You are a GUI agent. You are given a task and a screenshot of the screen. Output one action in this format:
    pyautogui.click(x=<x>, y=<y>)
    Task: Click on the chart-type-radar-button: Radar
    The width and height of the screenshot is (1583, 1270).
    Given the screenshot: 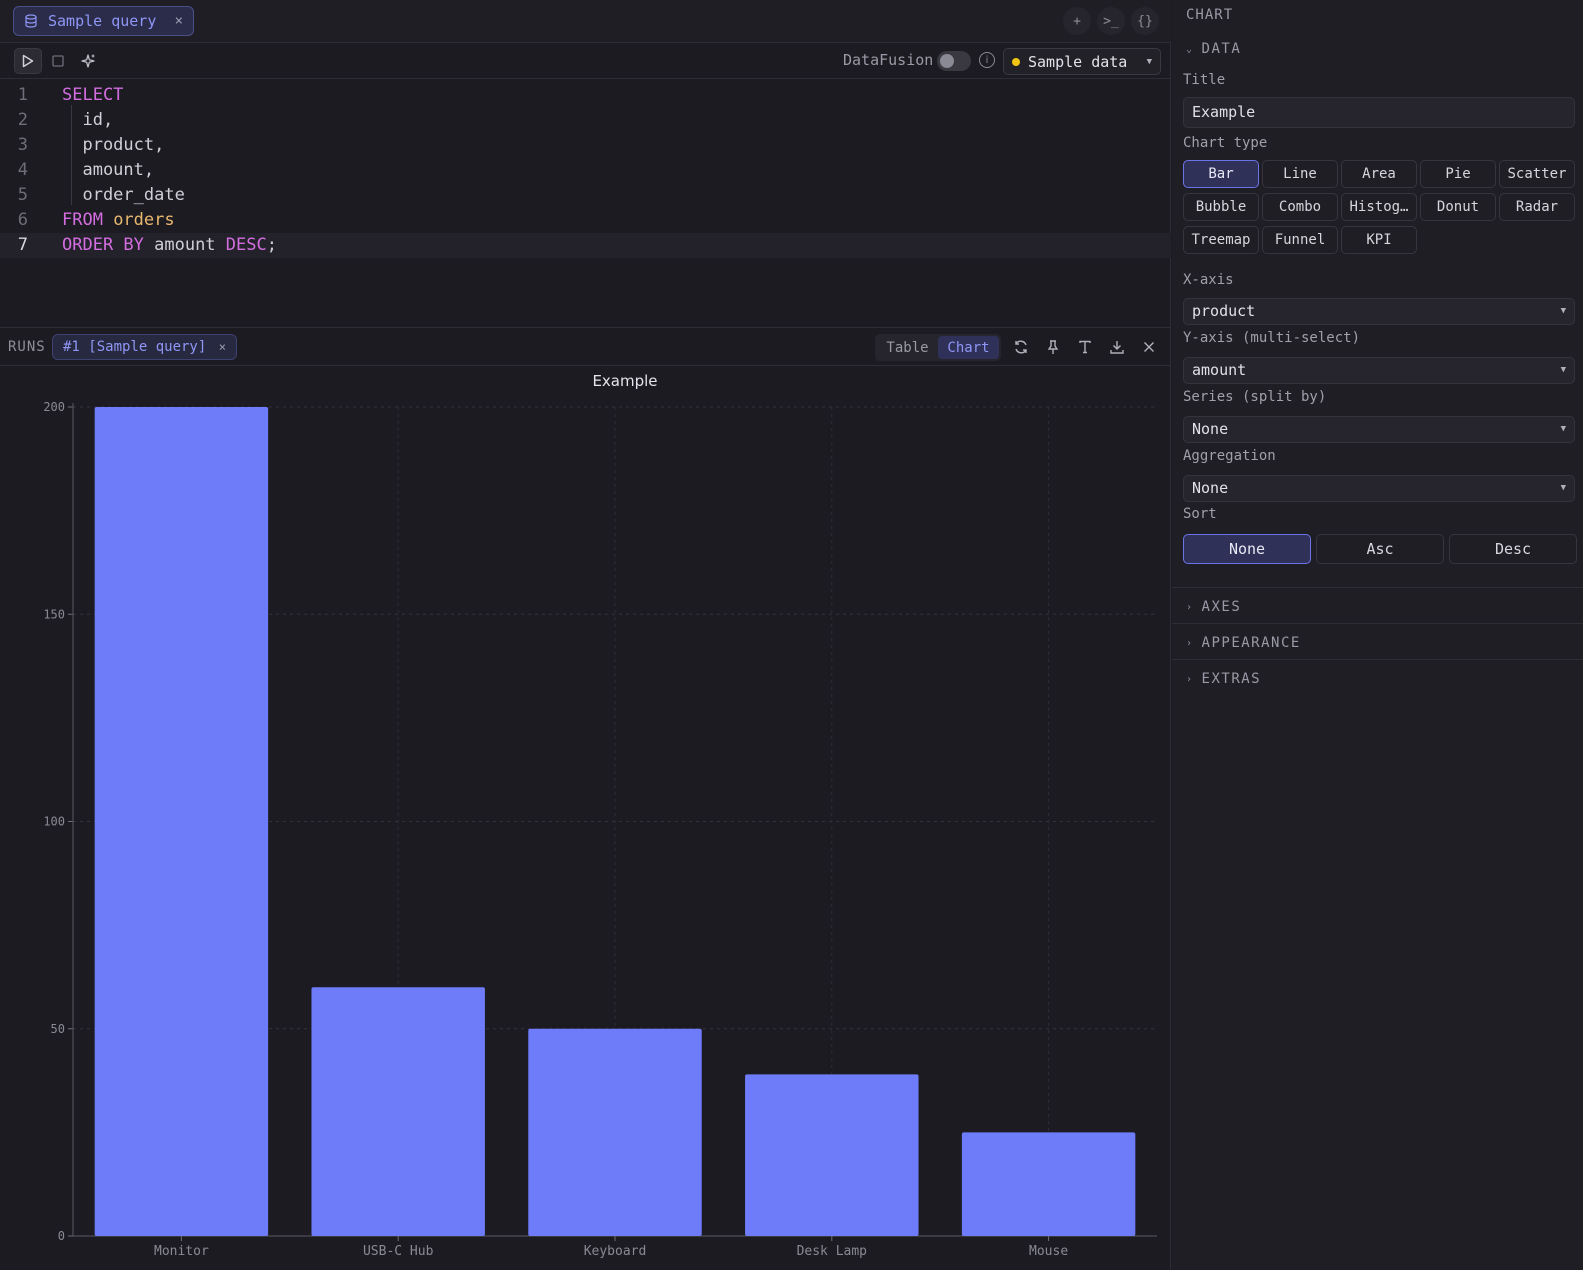 What is the action you would take?
    pyautogui.click(x=1537, y=207)
    